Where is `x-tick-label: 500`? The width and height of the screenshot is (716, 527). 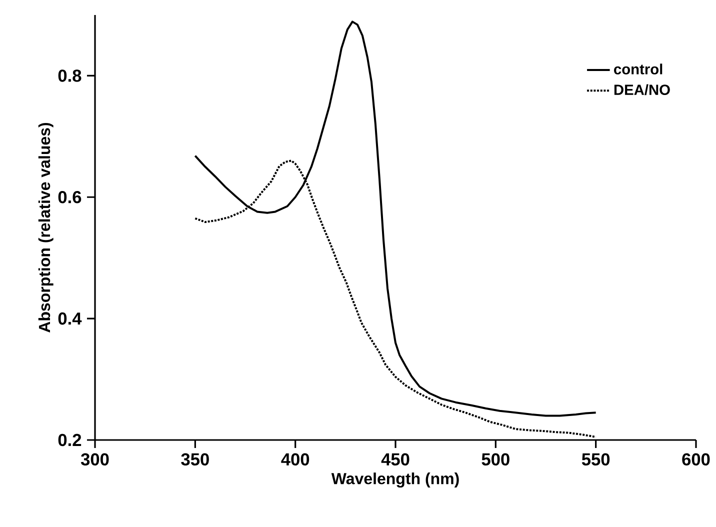 x-tick-label: 500 is located at coordinates (496, 459).